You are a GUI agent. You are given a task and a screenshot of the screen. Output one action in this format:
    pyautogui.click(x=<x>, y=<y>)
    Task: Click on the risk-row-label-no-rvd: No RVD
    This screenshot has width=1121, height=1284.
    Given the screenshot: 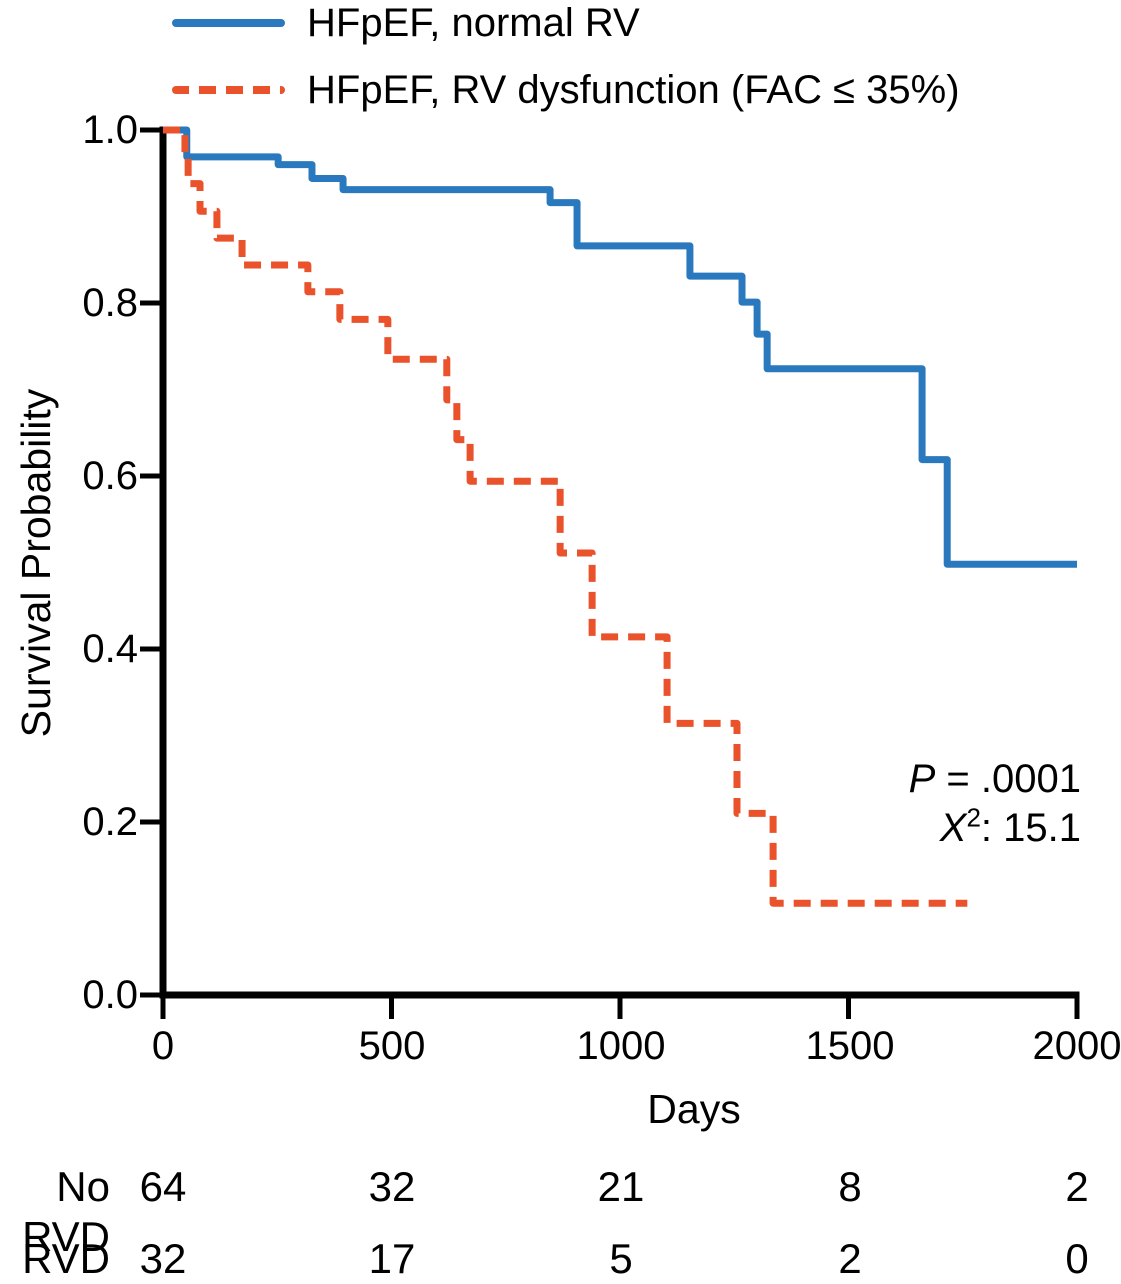 What is the action you would take?
    pyautogui.click(x=66, y=1211)
    